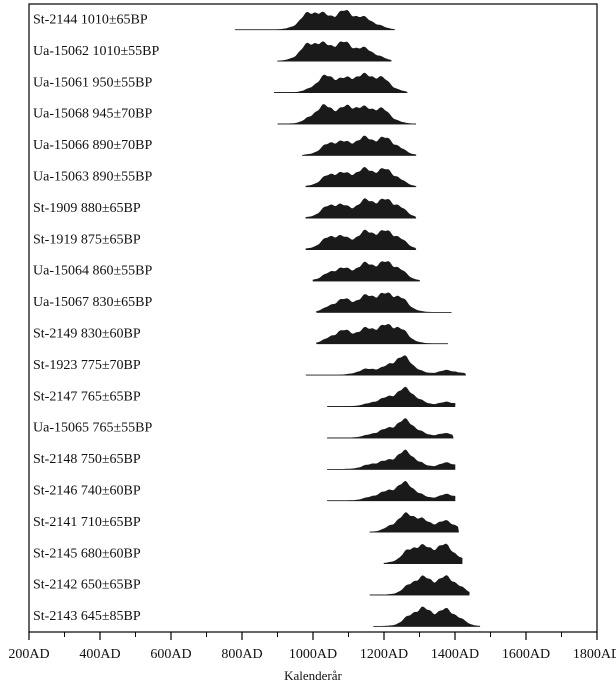  Describe the element at coordinates (87, 522) in the screenshot. I see `sample-label: St-2141 710±65BP` at that location.